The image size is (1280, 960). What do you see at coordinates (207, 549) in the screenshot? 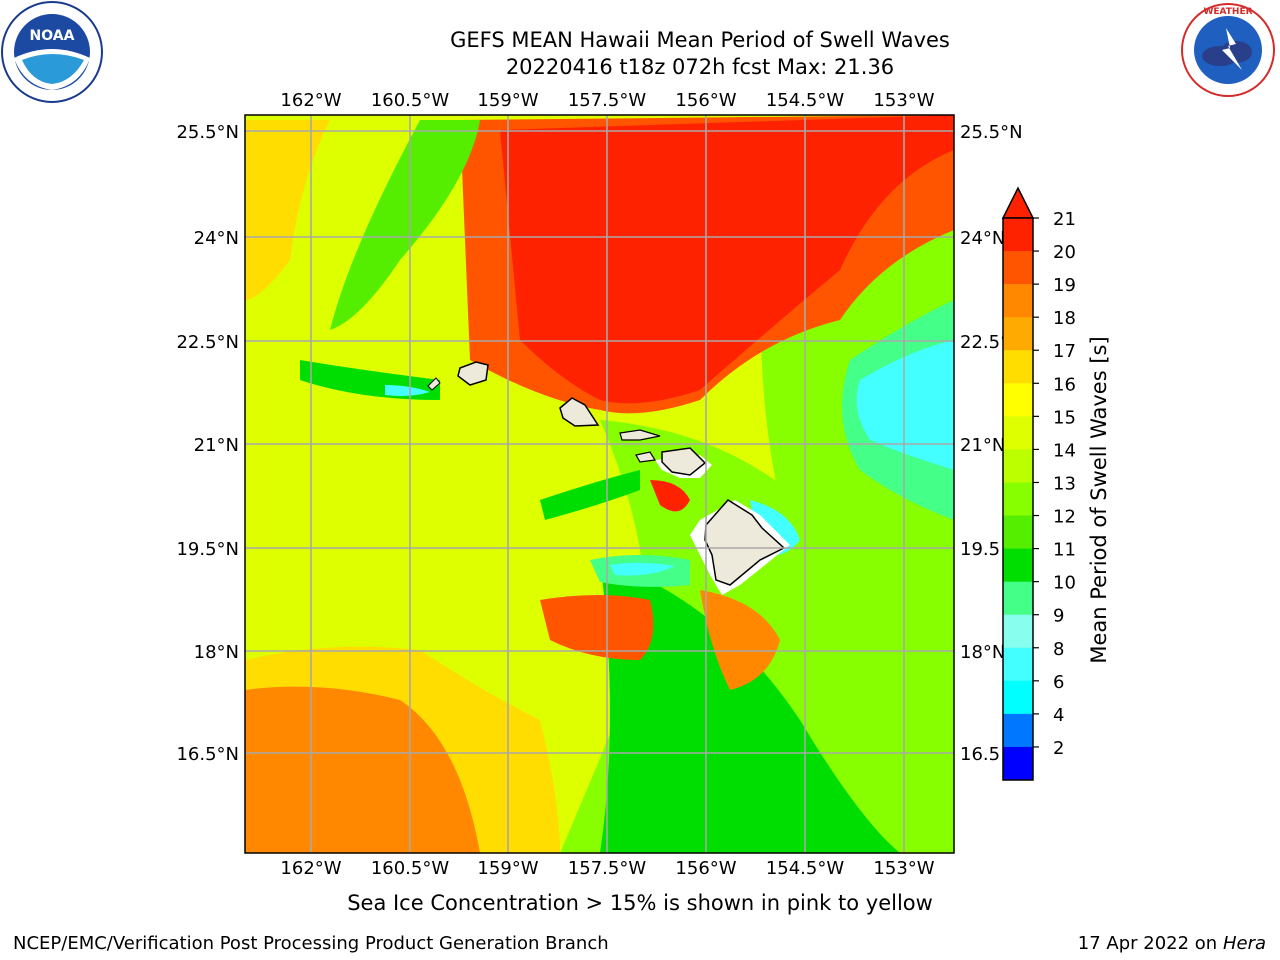
I see `lat-label-left: 19.5°N` at bounding box center [207, 549].